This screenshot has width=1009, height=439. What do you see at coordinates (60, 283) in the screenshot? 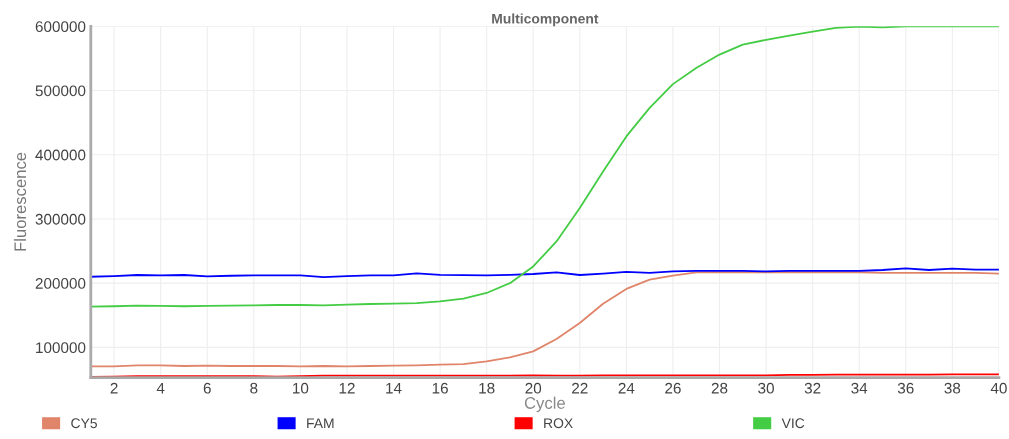
I see `y-tick-label: 200000` at bounding box center [60, 283].